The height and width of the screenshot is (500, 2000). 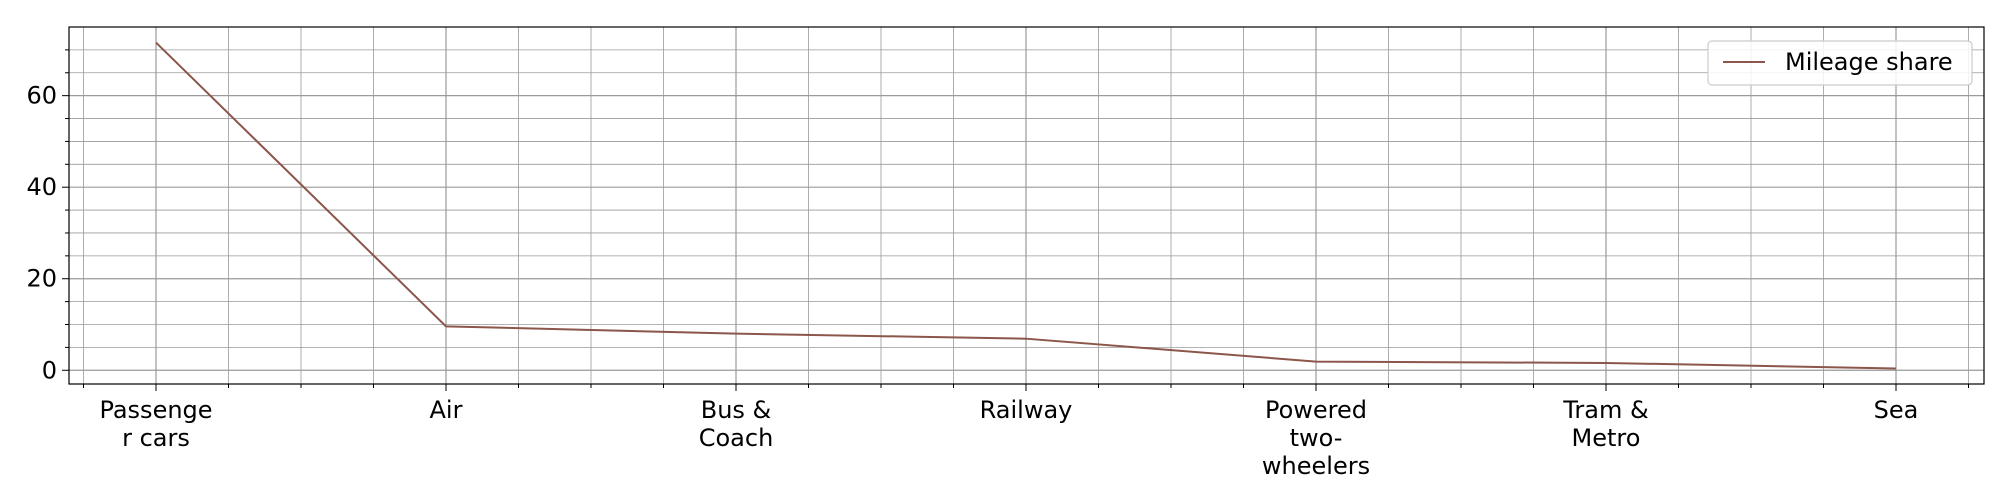 I want to click on x-tick-label: Tram & Metro, so click(x=1605, y=424).